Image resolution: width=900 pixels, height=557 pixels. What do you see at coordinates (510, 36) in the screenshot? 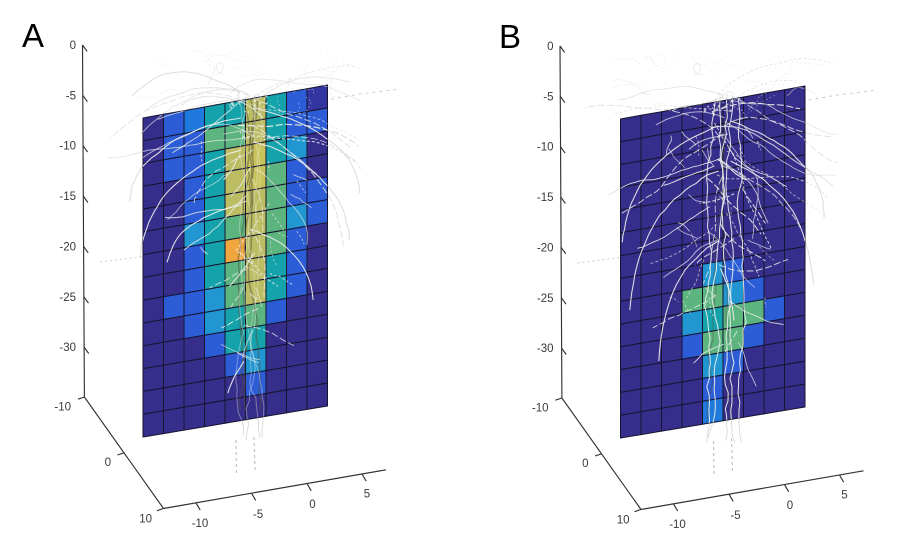
I see `svg-text: B` at bounding box center [510, 36].